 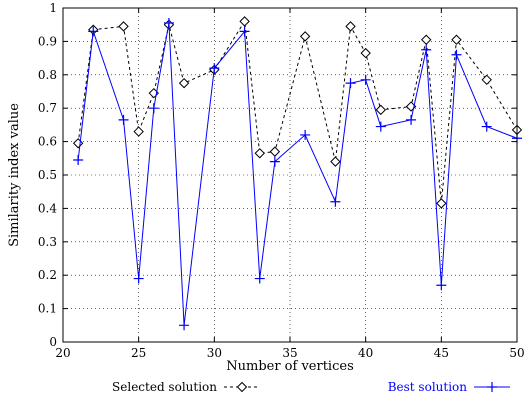 I want to click on y-tick-label: 0.9, so click(x=47, y=41).